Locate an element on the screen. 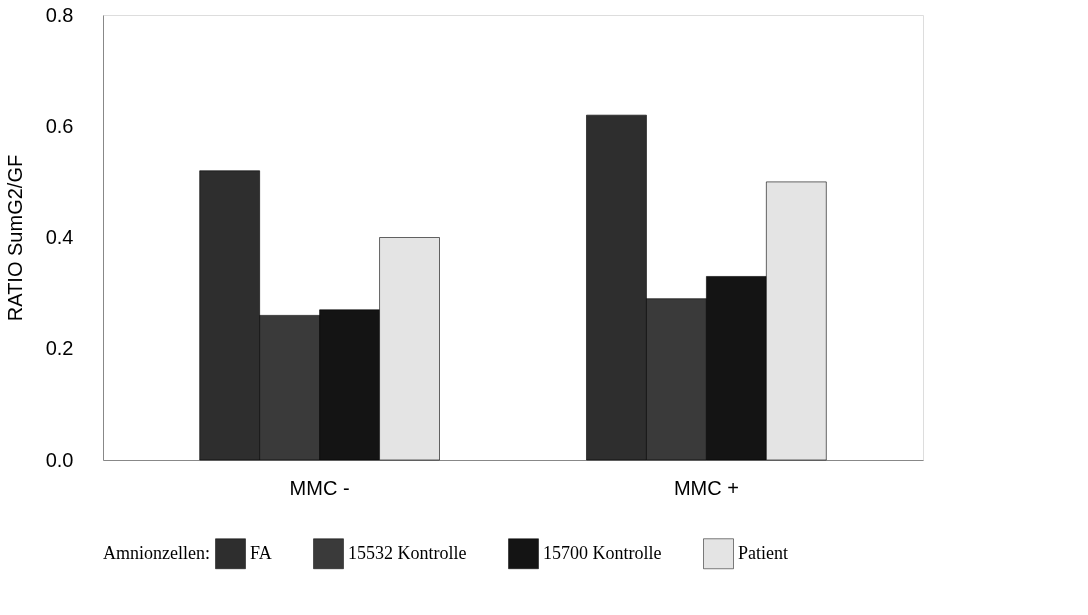 Image resolution: width=1088 pixels, height=615 pixels. y-tick-label: 0.0 is located at coordinates (59, 459).